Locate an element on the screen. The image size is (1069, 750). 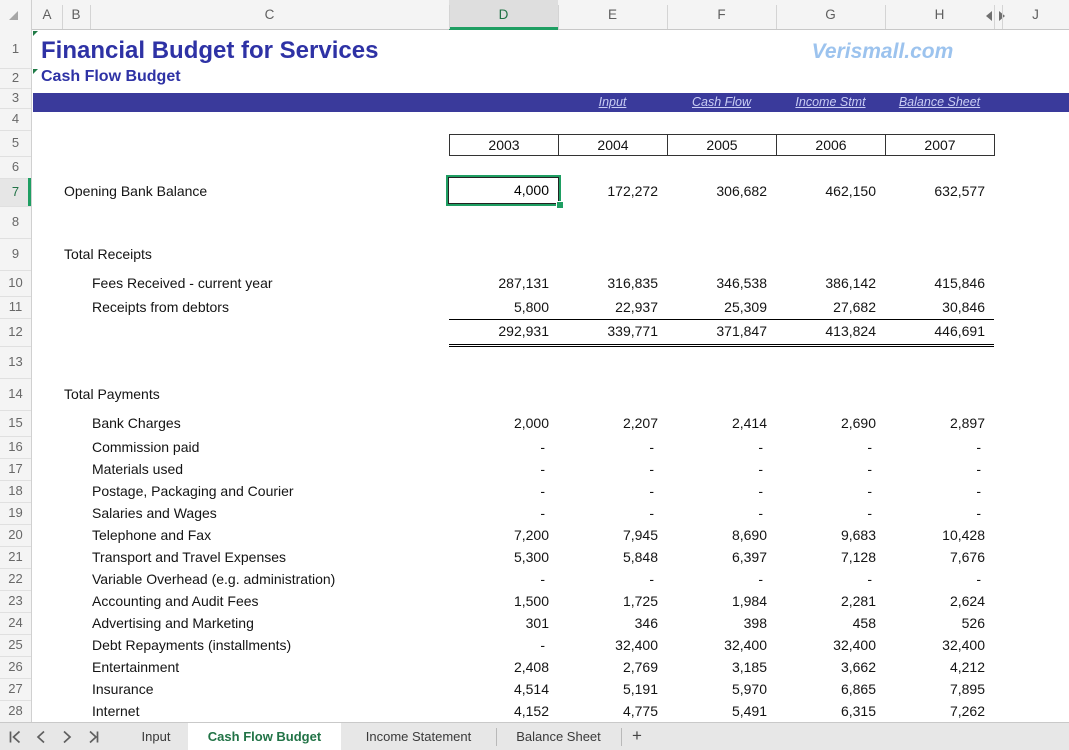
value-cell: 3,185 is located at coordinates (749, 667).